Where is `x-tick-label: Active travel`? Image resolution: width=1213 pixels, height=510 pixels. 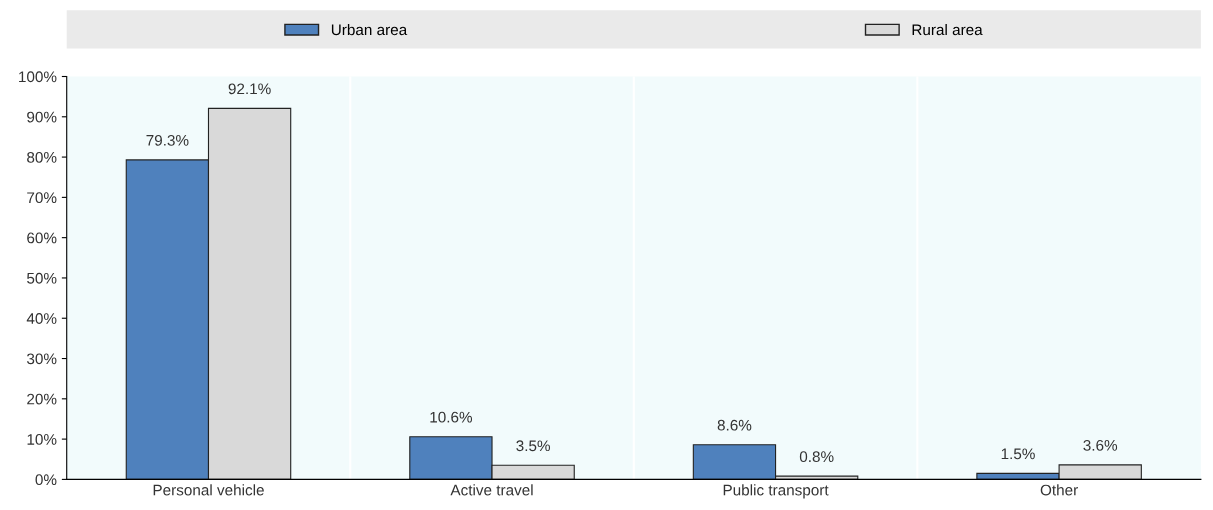
x-tick-label: Active travel is located at coordinates (491, 490).